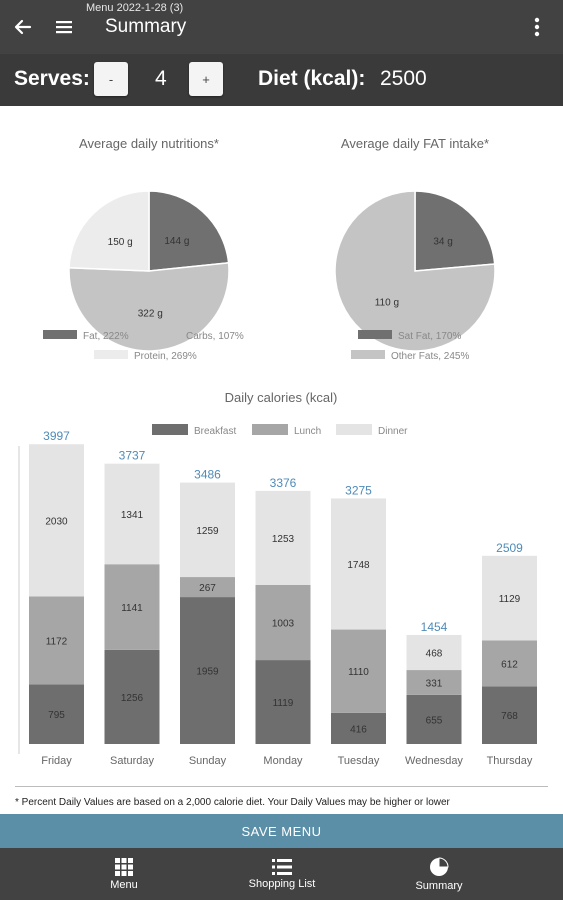 This screenshot has width=563, height=900. I want to click on bar-chart-title: Daily calories (kcal), so click(281, 397).